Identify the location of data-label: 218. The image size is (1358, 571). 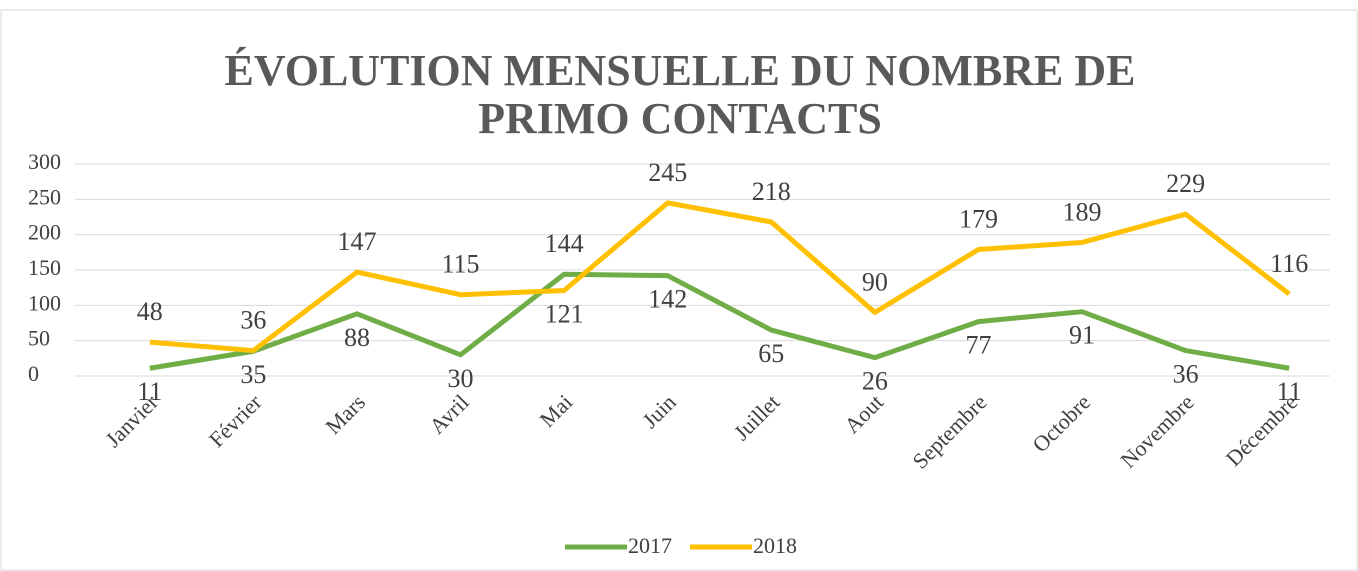
(771, 191).